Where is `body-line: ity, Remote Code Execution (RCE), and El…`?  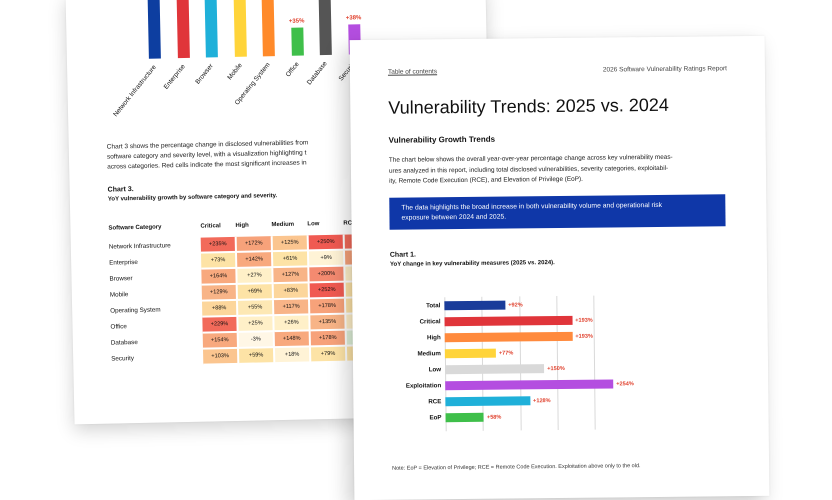 body-line: ity, Remote Code Execution (RCE), and El… is located at coordinates (486, 180).